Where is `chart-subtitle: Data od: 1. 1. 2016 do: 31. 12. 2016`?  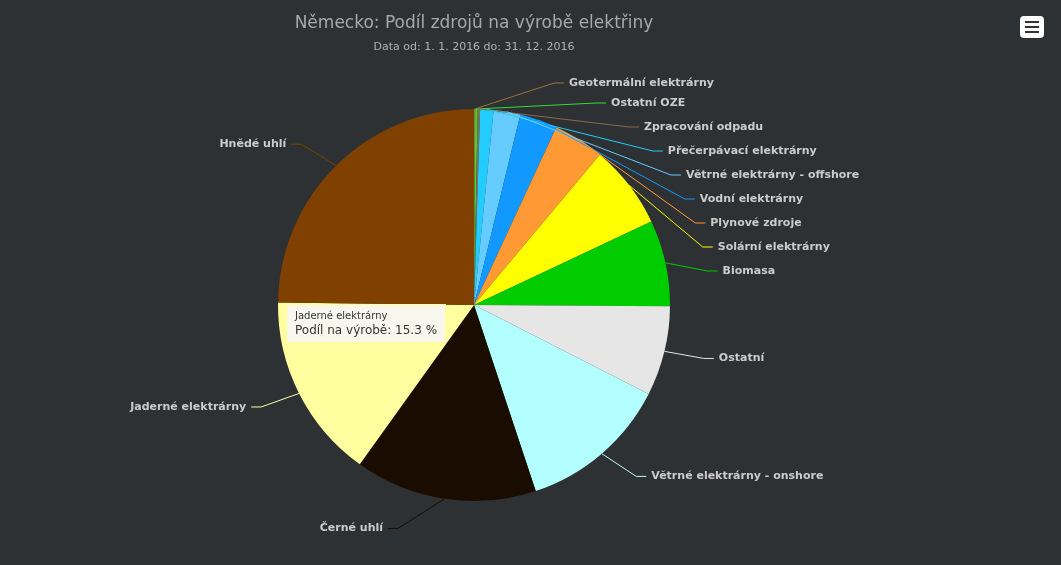
chart-subtitle: Data od: 1. 1. 2016 do: 31. 12. 2016 is located at coordinates (474, 46).